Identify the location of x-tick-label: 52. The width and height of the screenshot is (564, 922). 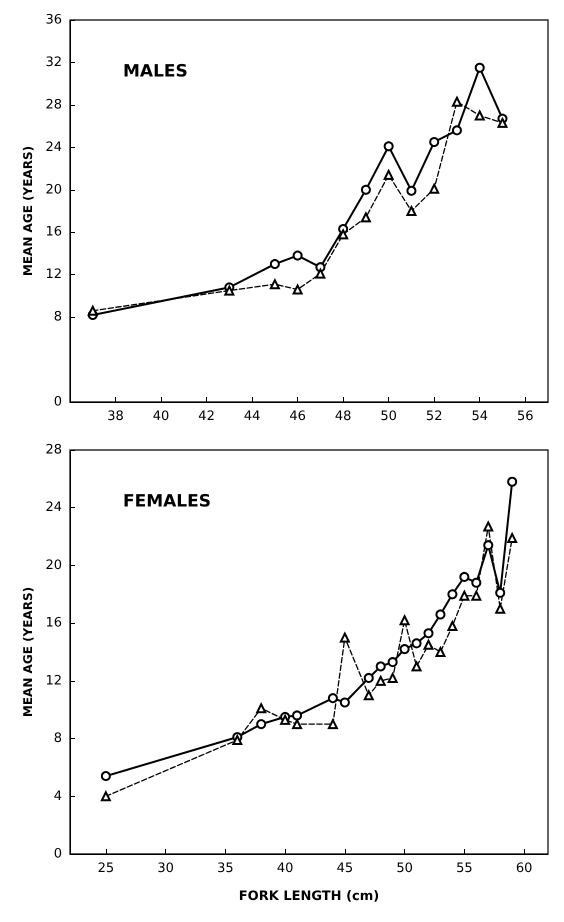
(434, 416).